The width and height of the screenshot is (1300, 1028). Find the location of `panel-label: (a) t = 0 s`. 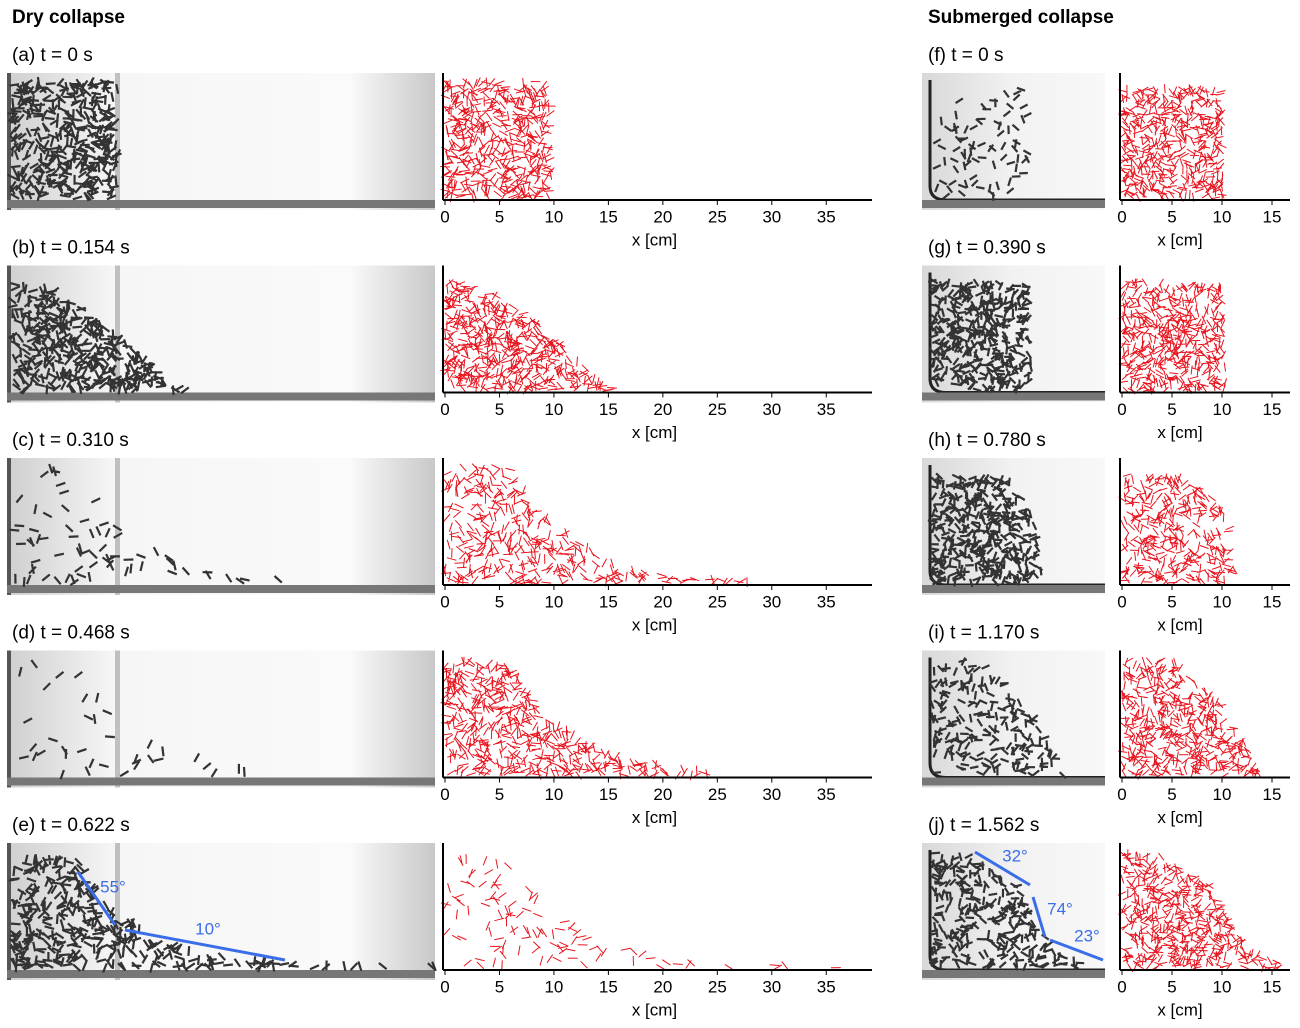

panel-label: (a) t = 0 s is located at coordinates (52, 55).